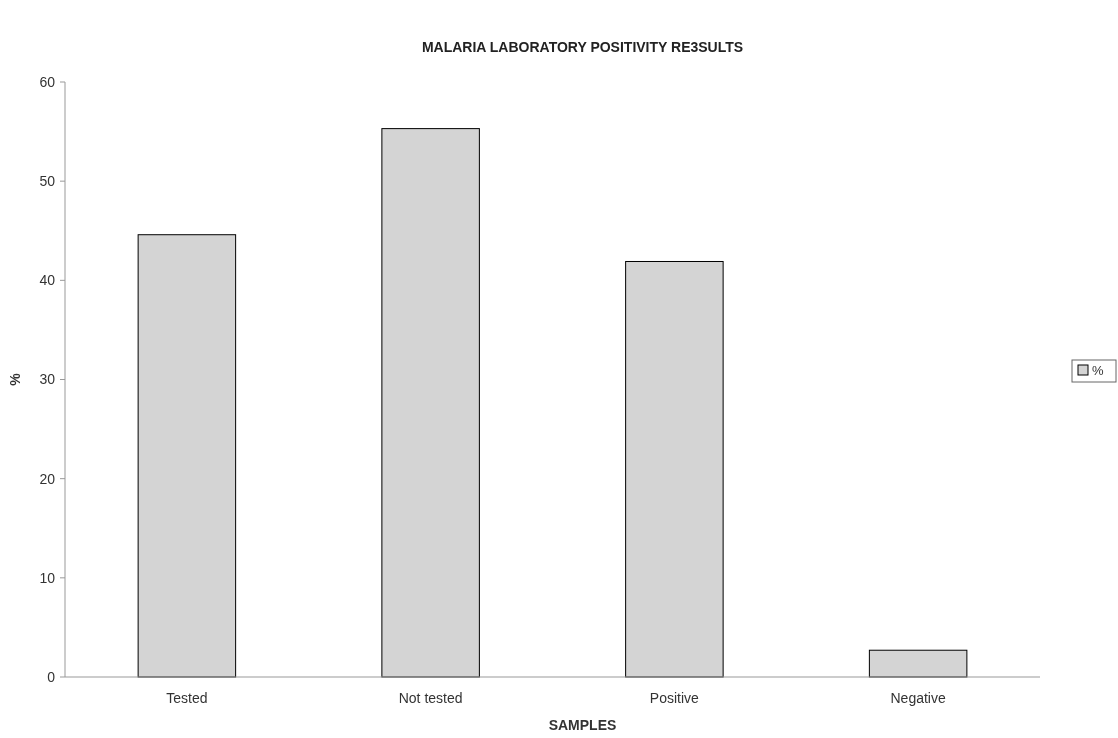  What do you see at coordinates (47, 81) in the screenshot?
I see `y-tick-label: 60` at bounding box center [47, 81].